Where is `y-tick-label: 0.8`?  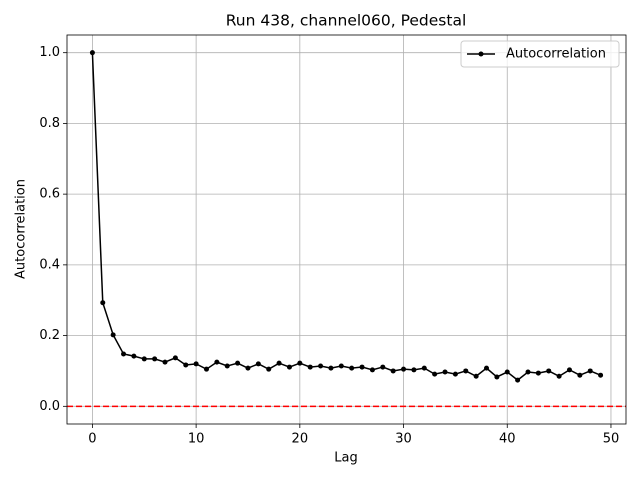 y-tick-label: 0.8 is located at coordinates (49, 123).